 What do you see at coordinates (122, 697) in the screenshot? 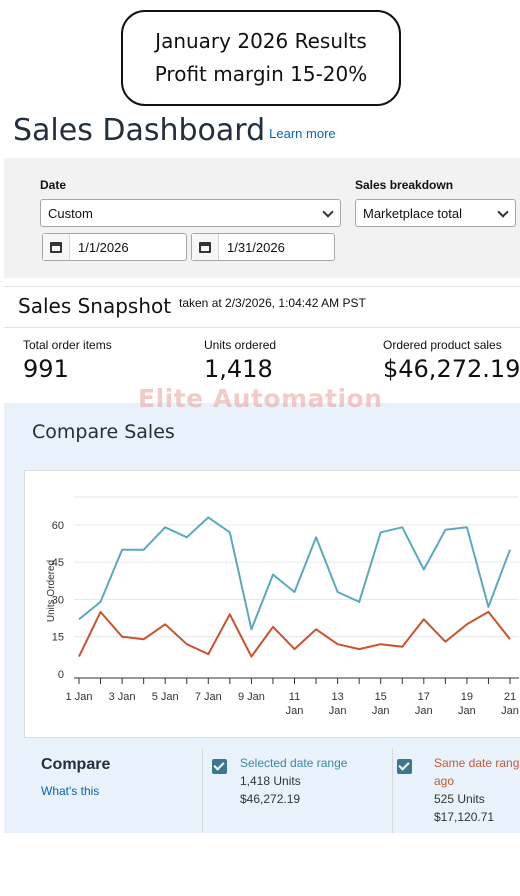
I see `x-tick-label: 3 Jan` at bounding box center [122, 697].